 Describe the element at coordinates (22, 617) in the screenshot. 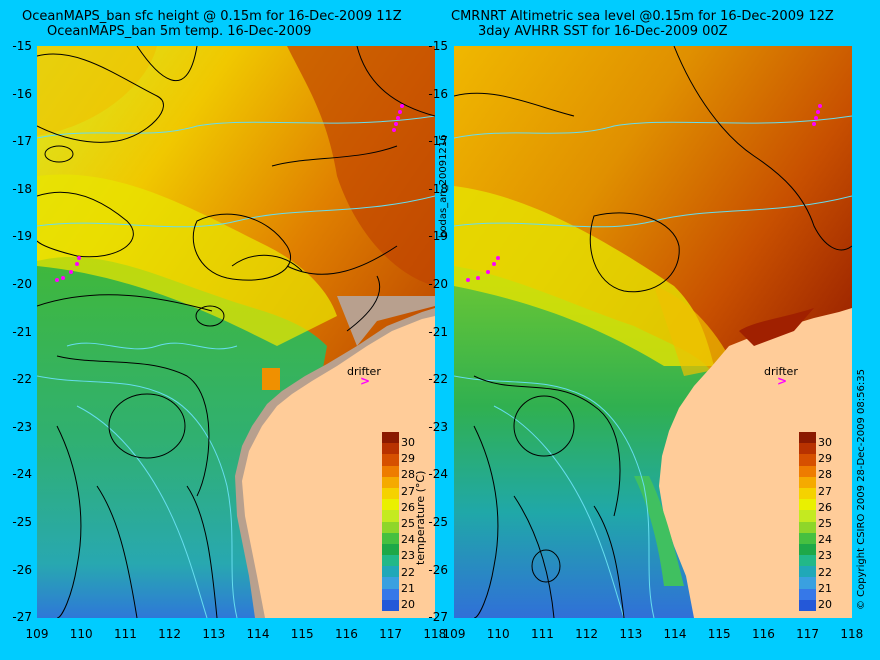

I see `y-tick-label: -27` at that location.